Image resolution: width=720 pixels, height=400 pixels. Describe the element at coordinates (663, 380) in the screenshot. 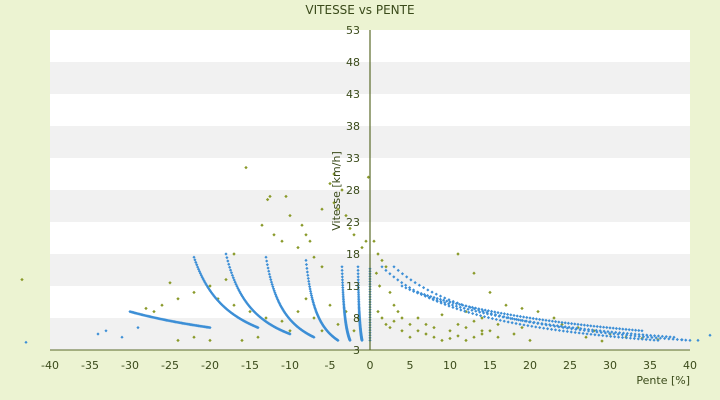

I see `x-axis-label: Pente [%]` at that location.